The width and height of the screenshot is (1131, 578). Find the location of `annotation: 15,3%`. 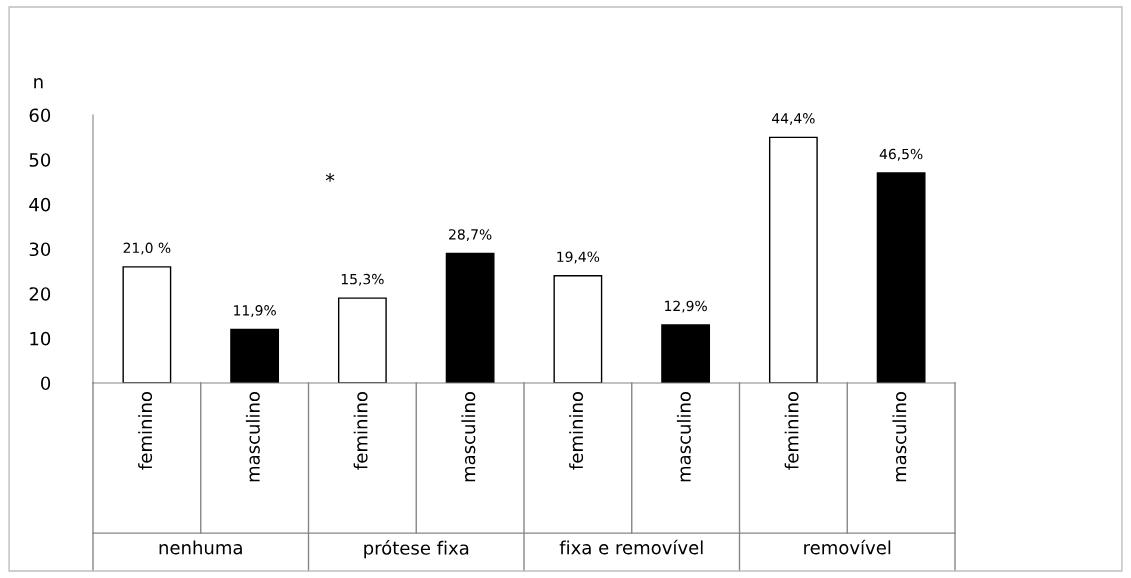

annotation: 15,3% is located at coordinates (362, 279).